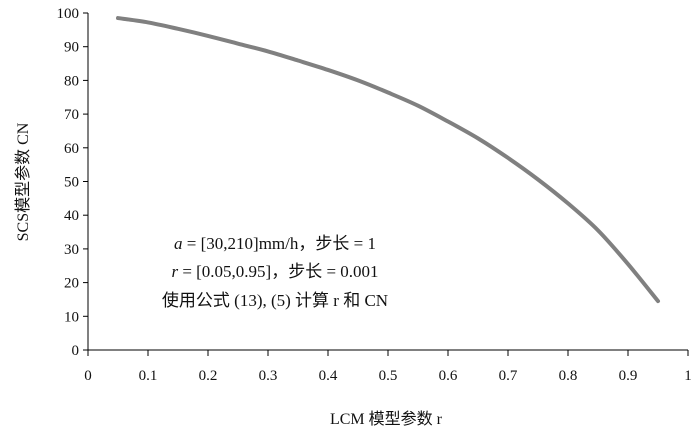 Image resolution: width=697 pixels, height=434 pixels. I want to click on x-tick-label: 0.9, so click(628, 376).